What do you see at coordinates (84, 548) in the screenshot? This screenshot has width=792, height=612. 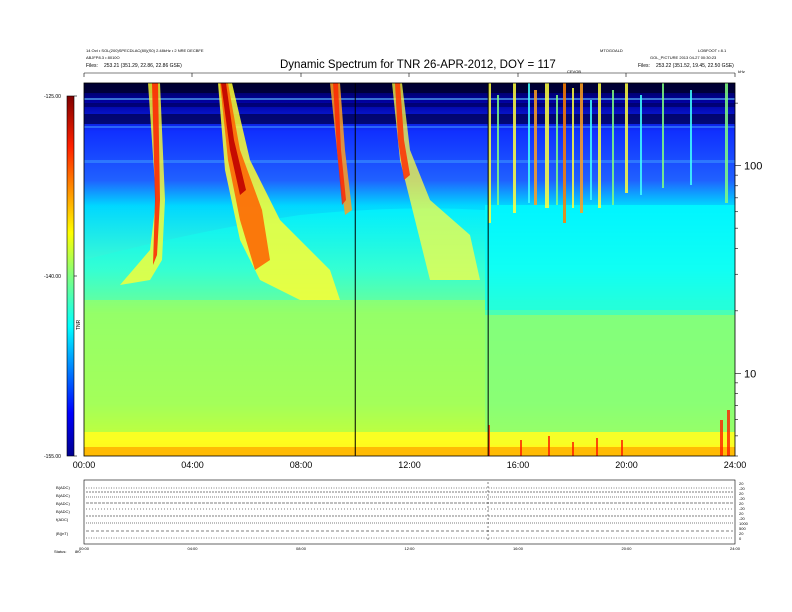 I see `strip-x-tick-label: 00:00` at bounding box center [84, 548].